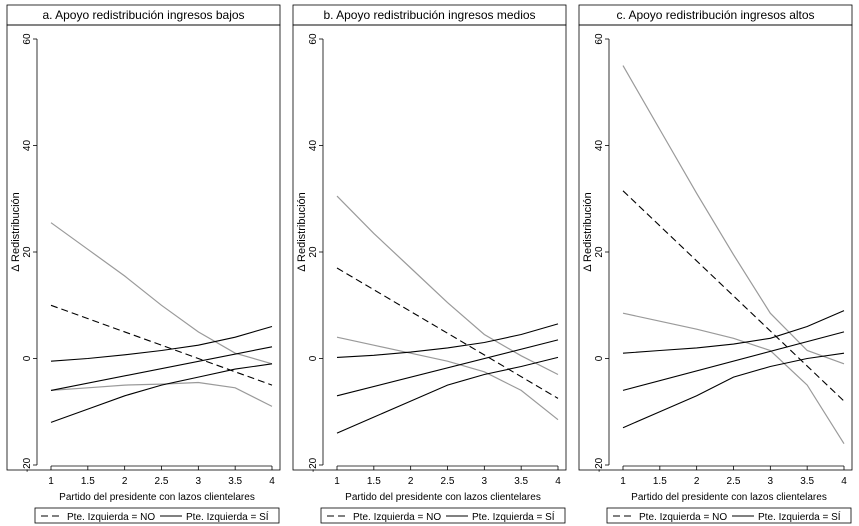 Image resolution: width=859 pixels, height=526 pixels. Describe the element at coordinates (429, 15) in the screenshot. I see `chart-title: b. Apoyo redistribución ingresos medios` at that location.